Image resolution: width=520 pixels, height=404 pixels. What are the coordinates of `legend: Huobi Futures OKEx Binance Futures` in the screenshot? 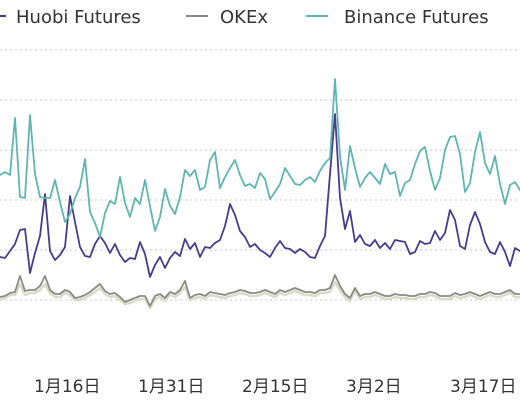 It's located at (244, 17).